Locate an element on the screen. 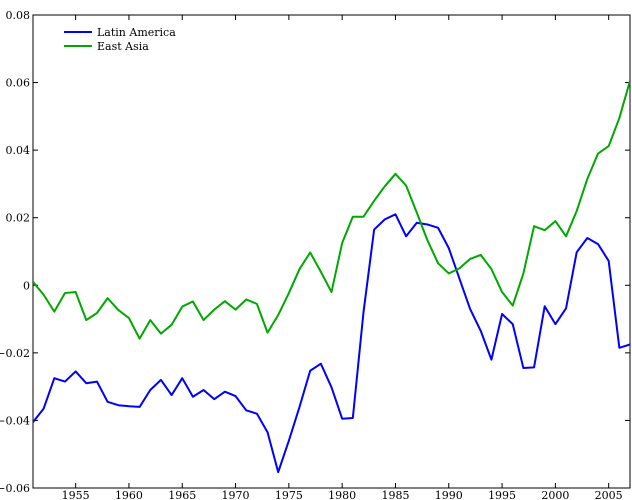 Image resolution: width=632 pixels, height=500 pixels. x-tick-label: 1960 is located at coordinates (129, 494).